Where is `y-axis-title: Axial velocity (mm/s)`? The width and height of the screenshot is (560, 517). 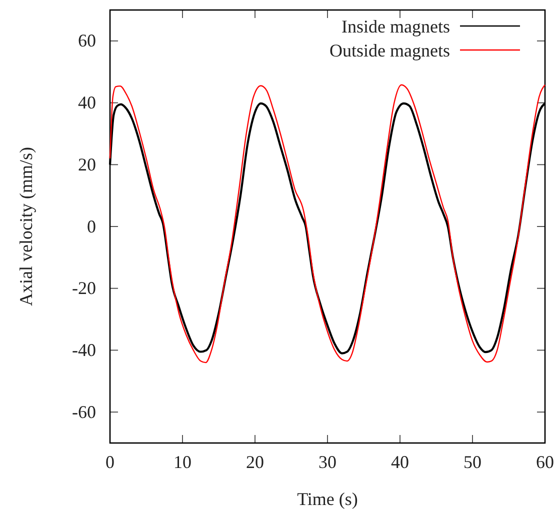
y-axis-title: Axial velocity (mm/s) is located at coordinates (26, 226).